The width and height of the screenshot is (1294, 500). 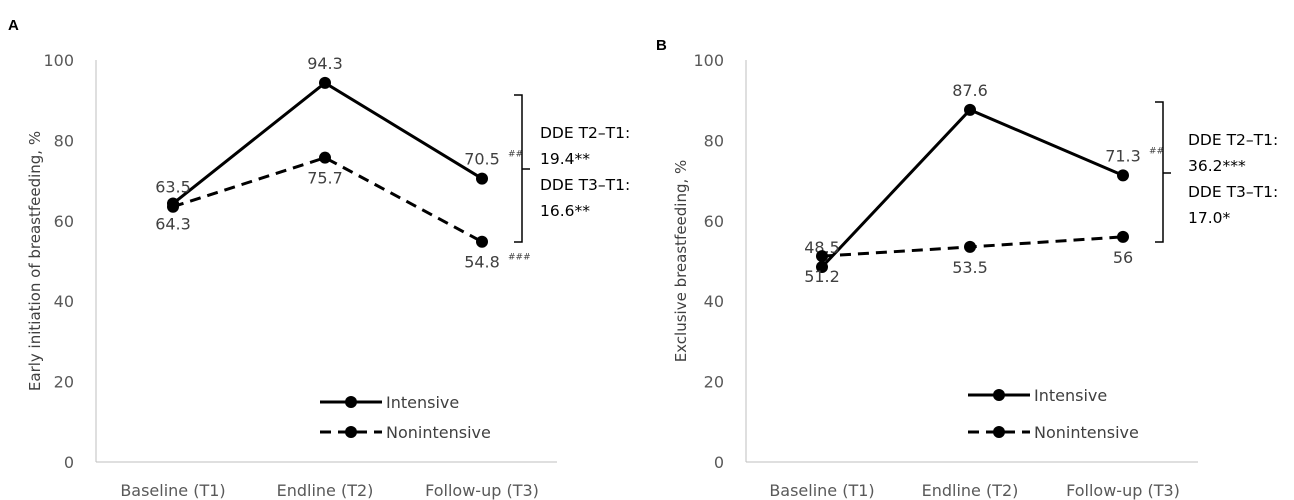 What do you see at coordinates (13, 25) in the screenshot?
I see `panel-letter: A` at bounding box center [13, 25].